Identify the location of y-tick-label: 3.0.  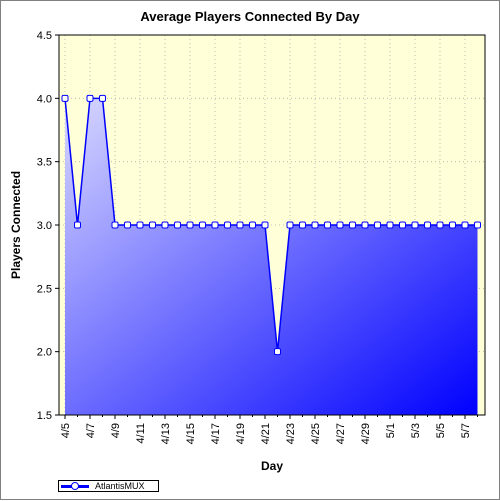
(44, 226).